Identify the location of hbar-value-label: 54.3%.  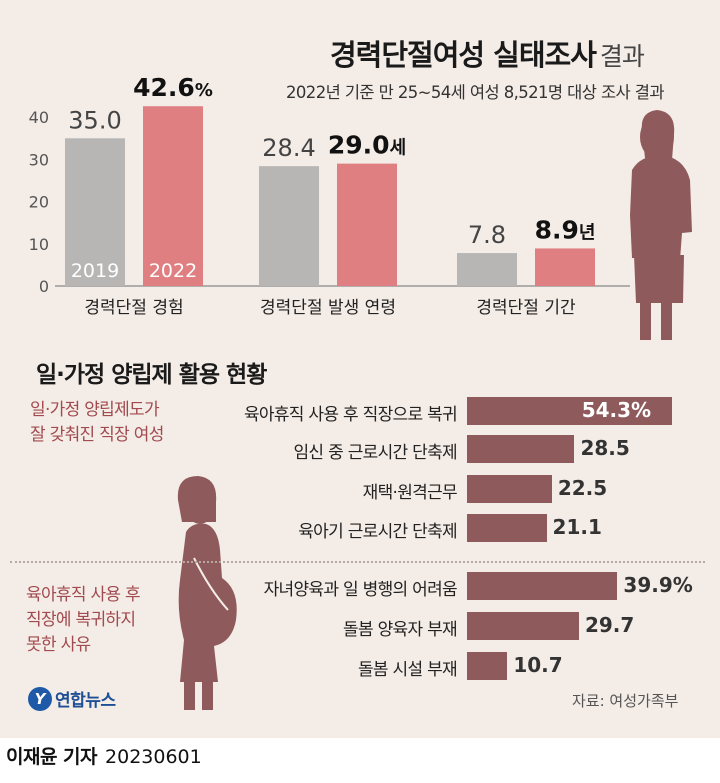
(616, 410).